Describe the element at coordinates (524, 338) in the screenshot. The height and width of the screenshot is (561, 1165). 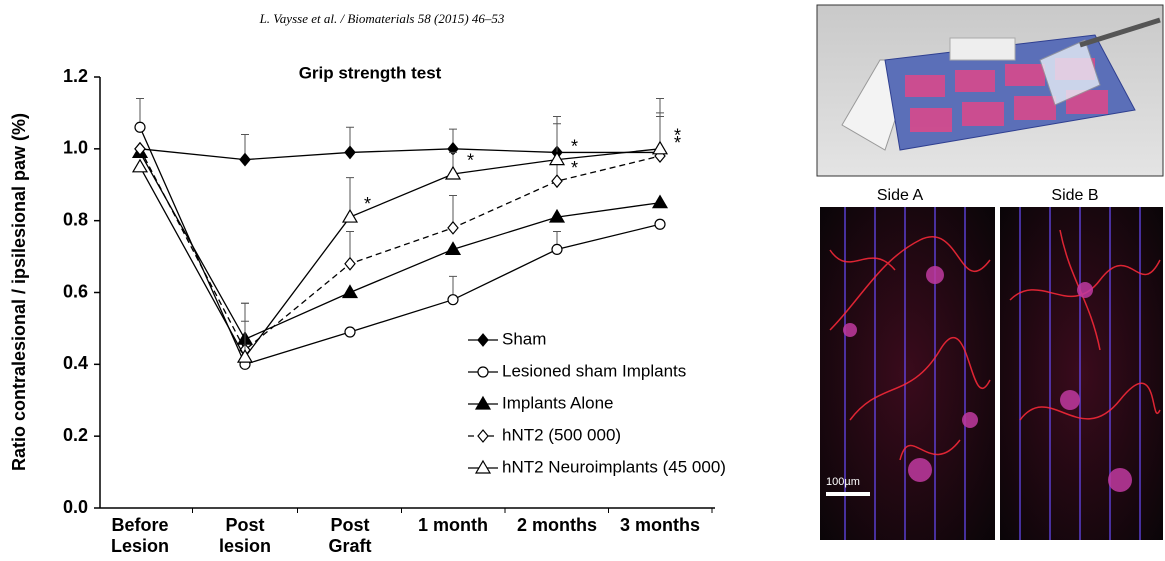
I see `legend-label: Sham` at that location.